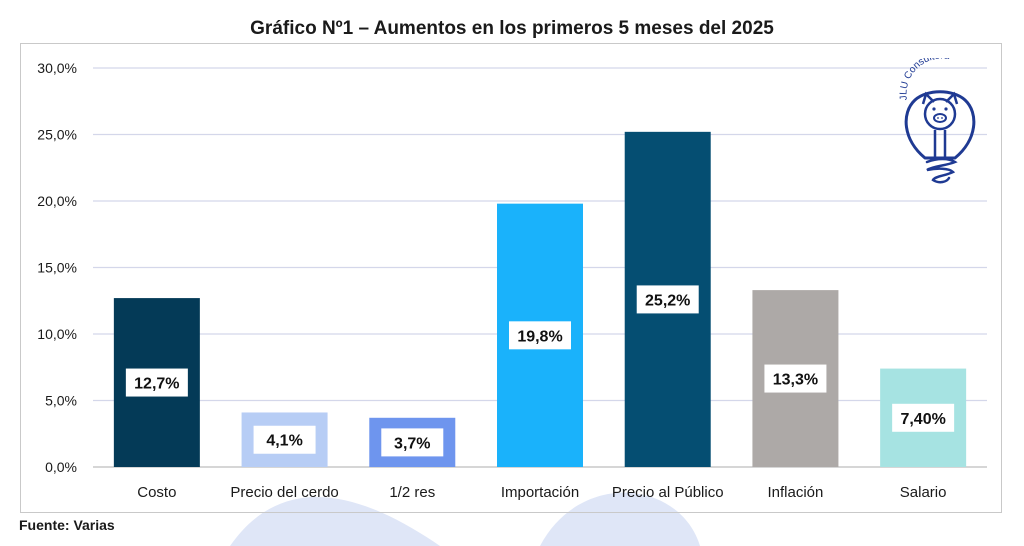  What do you see at coordinates (795, 492) in the screenshot?
I see `x-tick-label: Inflación` at bounding box center [795, 492].